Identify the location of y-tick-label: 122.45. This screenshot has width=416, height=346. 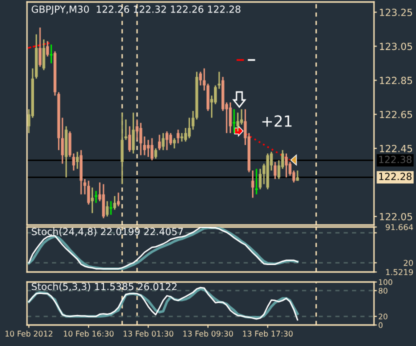
(396, 148).